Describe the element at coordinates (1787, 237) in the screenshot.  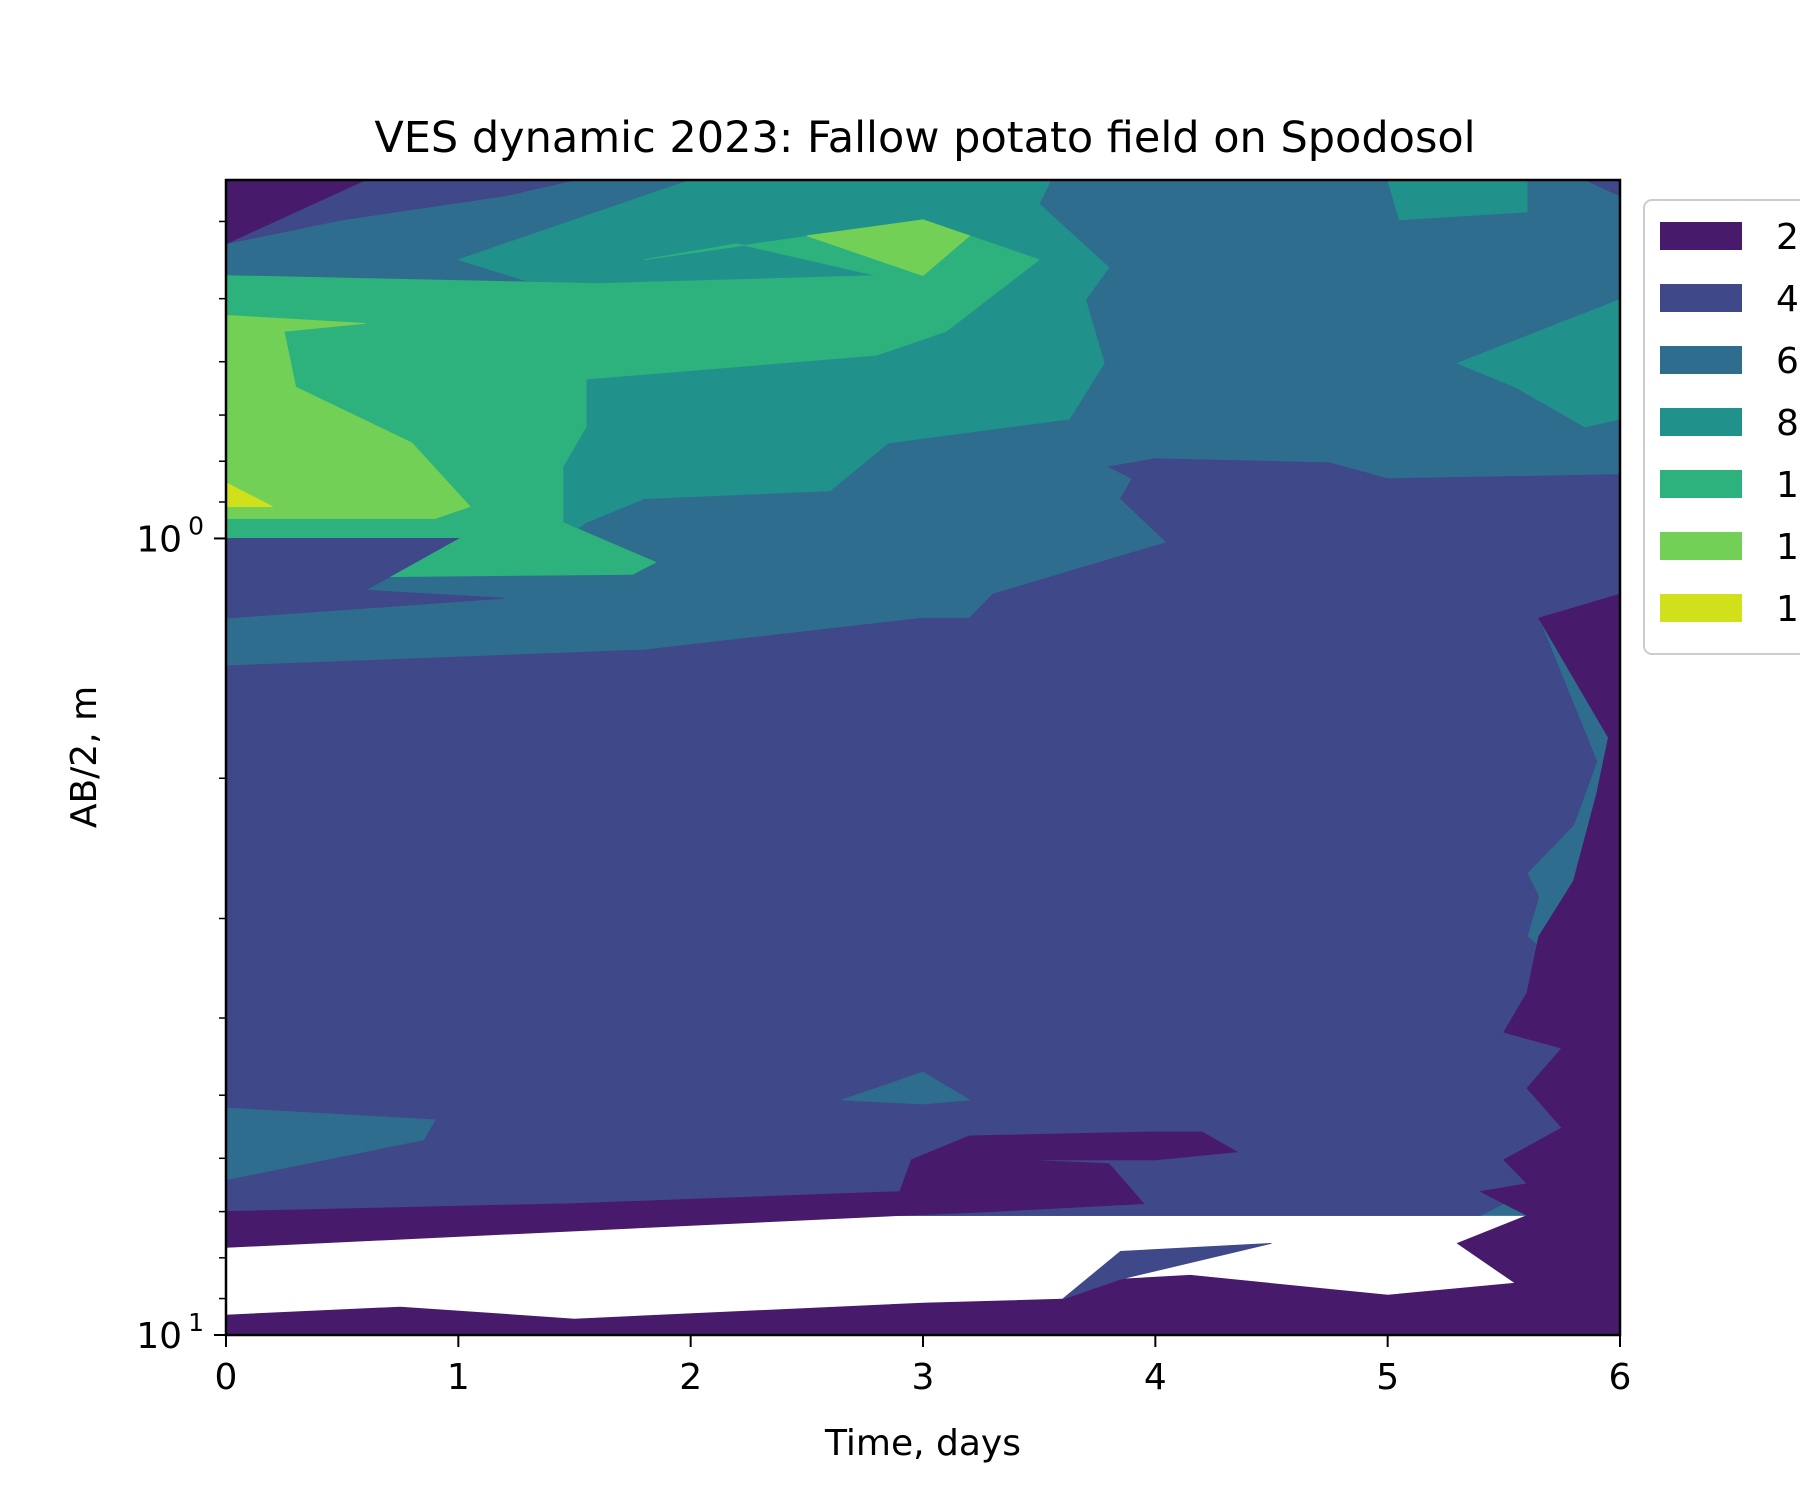
I see `legend-label: 2` at that location.